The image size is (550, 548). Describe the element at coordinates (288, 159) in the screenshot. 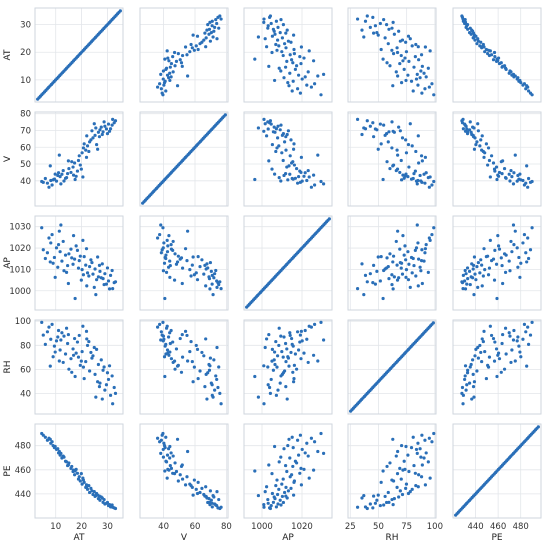

I see `panel-background` at that location.